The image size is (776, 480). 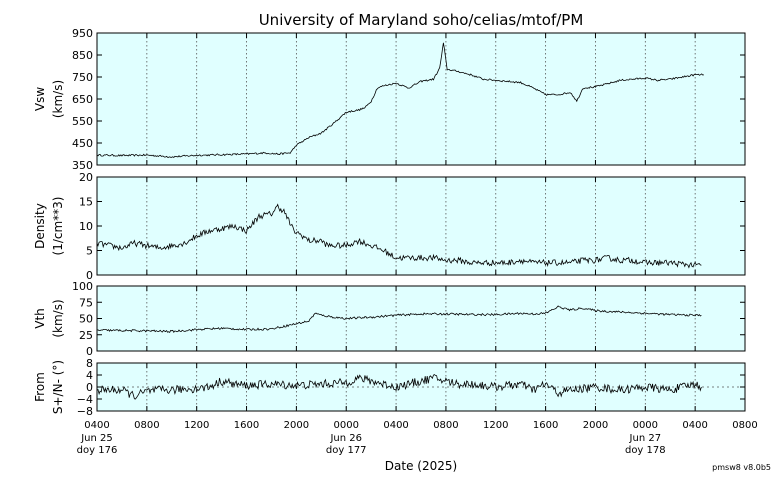 What do you see at coordinates (85, 411) in the screenshot?
I see `from-ytick-label: −8` at bounding box center [85, 411].